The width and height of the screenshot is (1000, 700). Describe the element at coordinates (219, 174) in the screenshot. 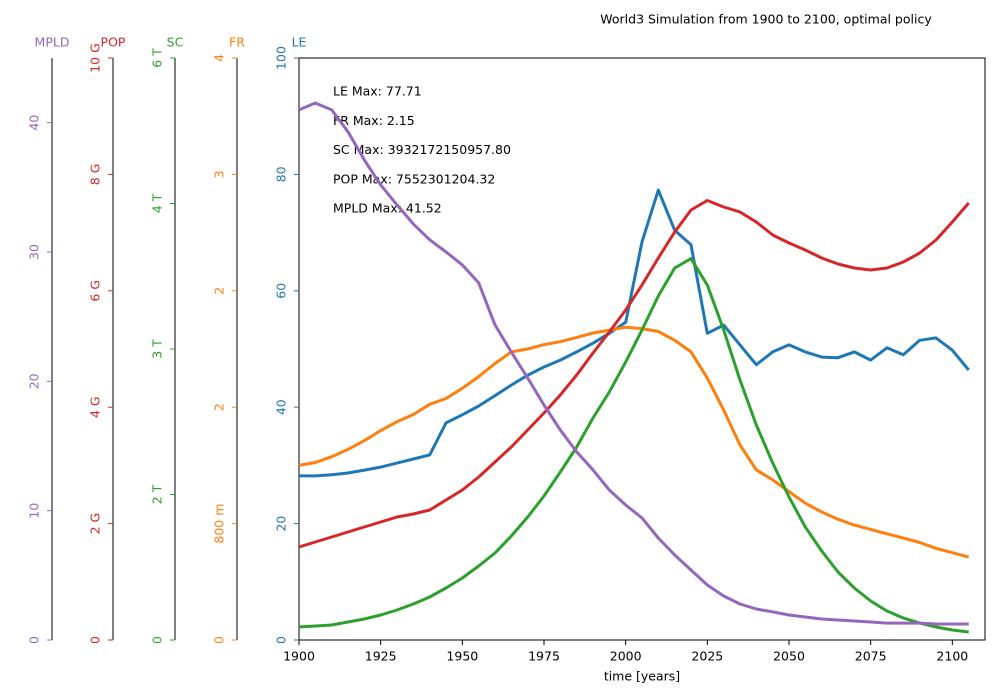

I see `y-tick-label: 3` at that location.